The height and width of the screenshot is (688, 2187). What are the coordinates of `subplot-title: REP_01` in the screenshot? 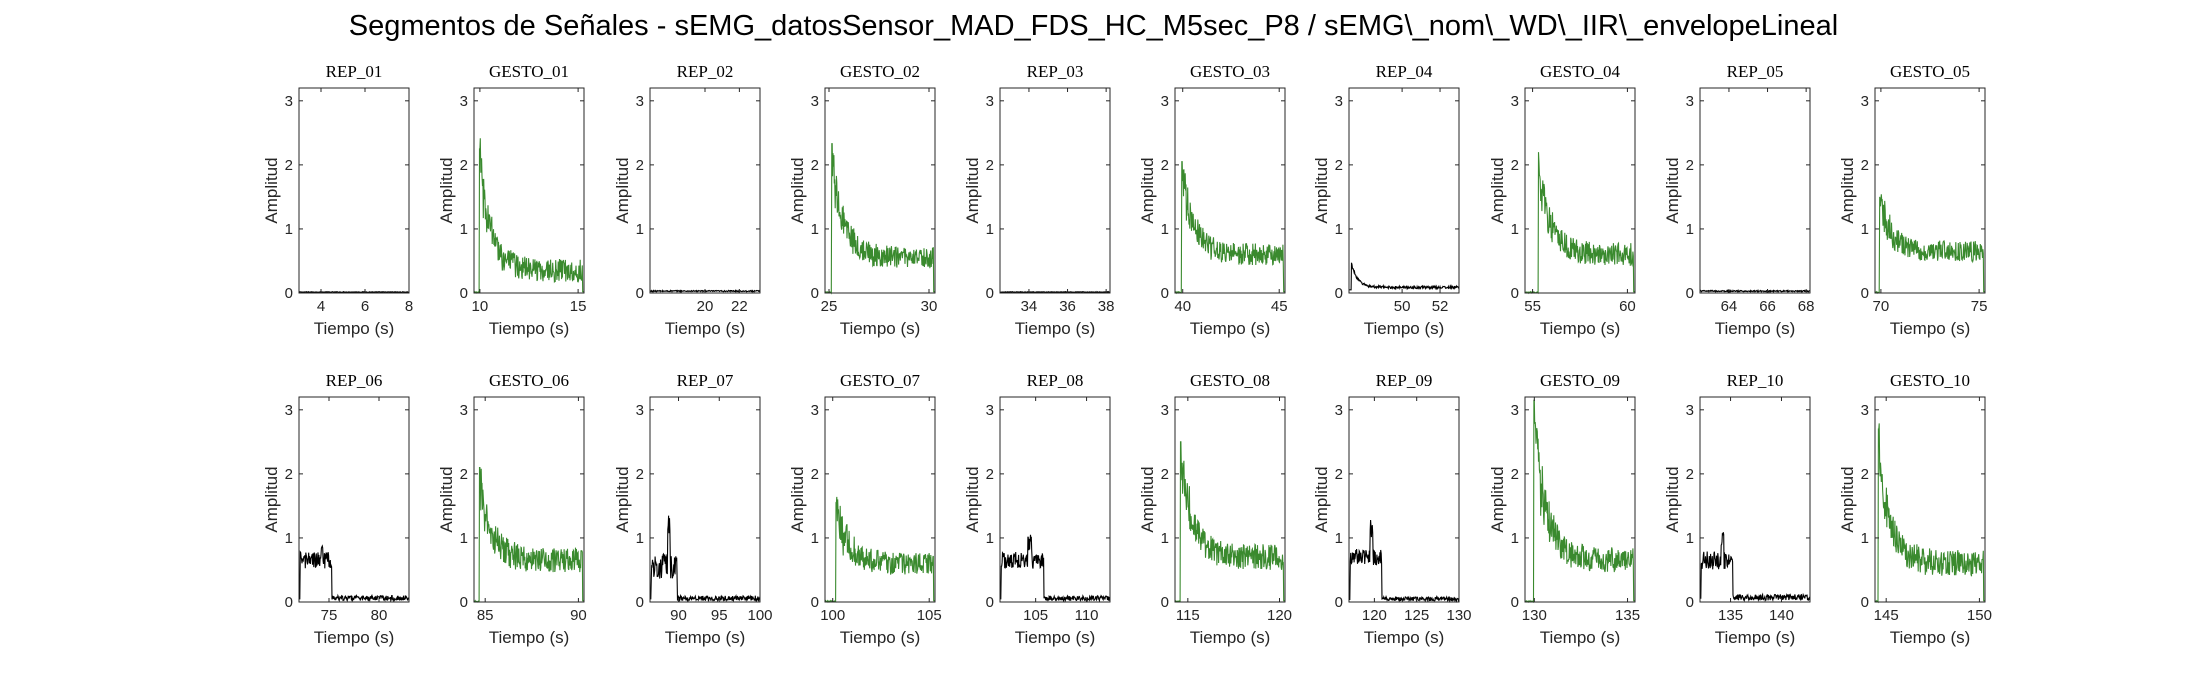 It's located at (354, 71).